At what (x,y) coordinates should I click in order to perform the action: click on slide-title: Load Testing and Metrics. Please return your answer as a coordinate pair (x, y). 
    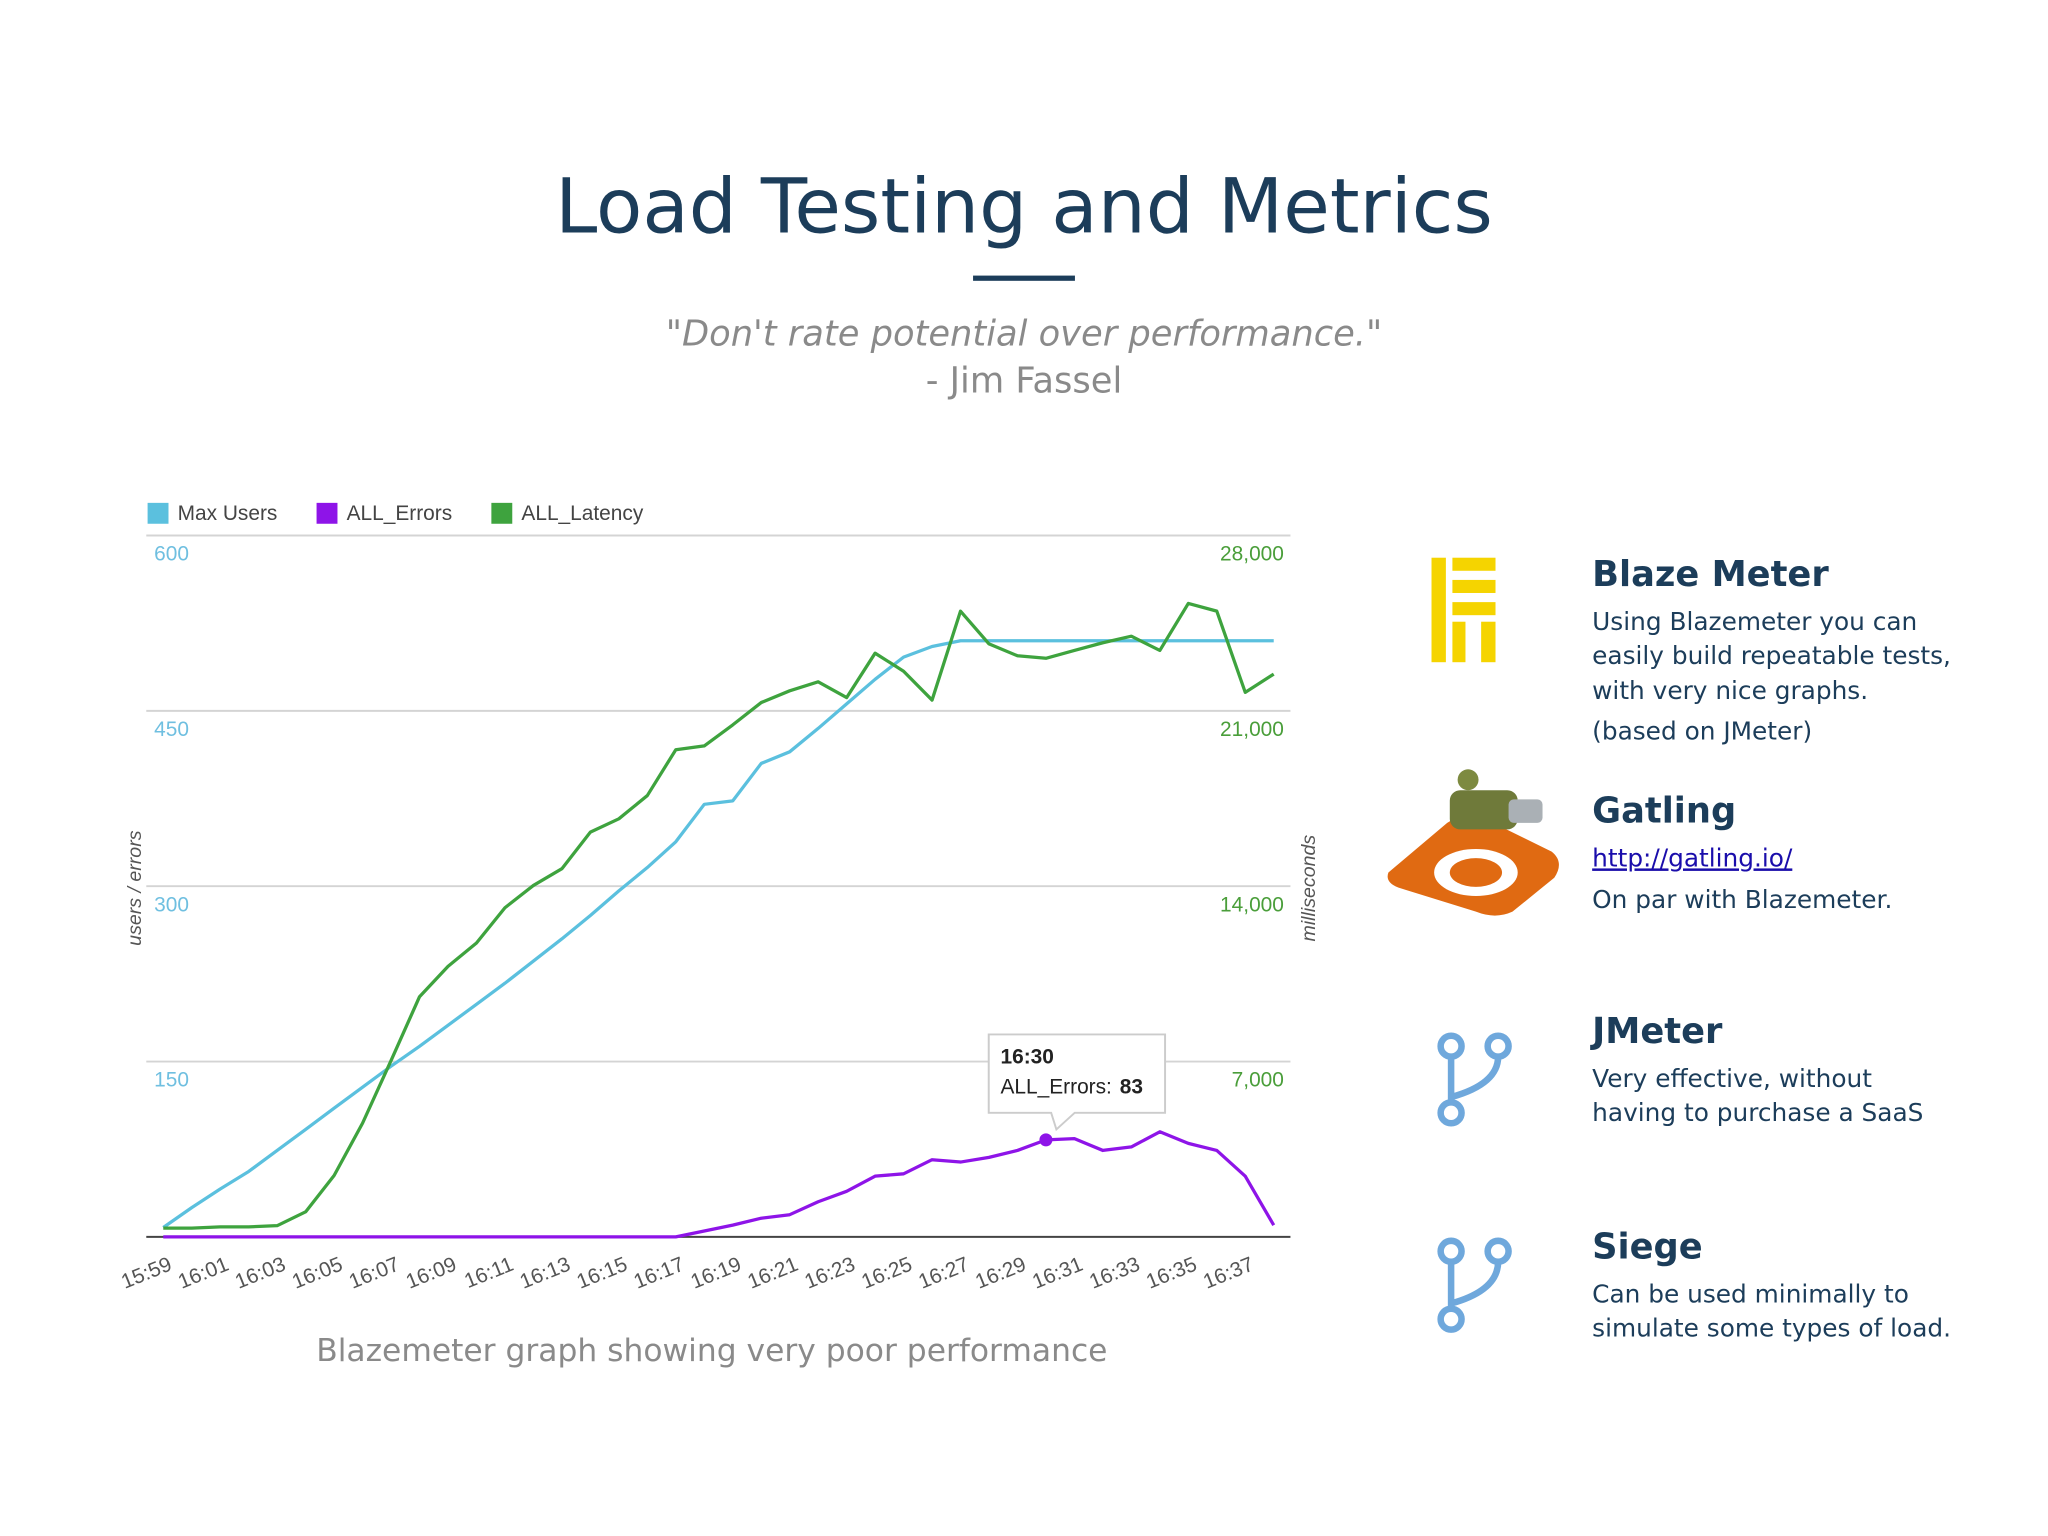
    Looking at the image, I should click on (1024, 207).